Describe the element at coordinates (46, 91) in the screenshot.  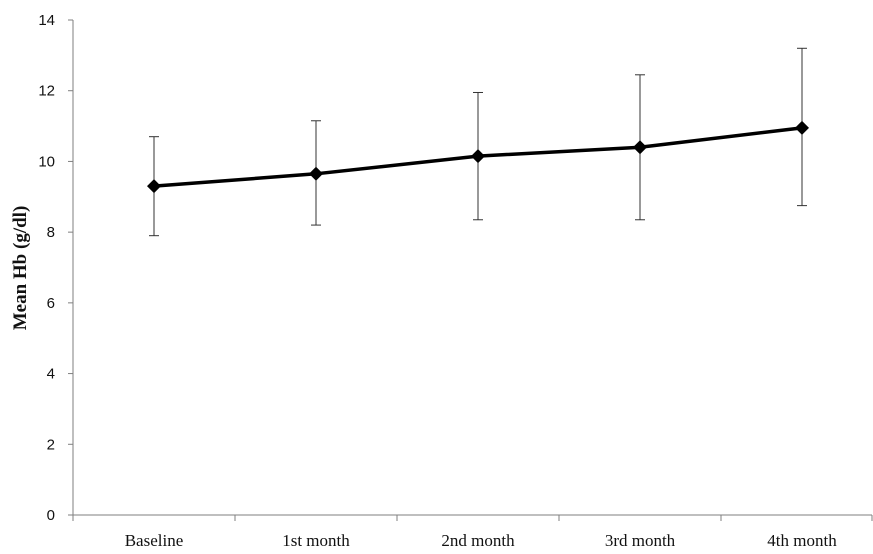
I see `y-tick-label: 12` at that location.